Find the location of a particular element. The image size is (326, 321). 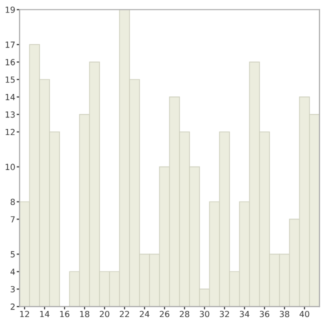

x-tick-label: 20 is located at coordinates (105, 314).